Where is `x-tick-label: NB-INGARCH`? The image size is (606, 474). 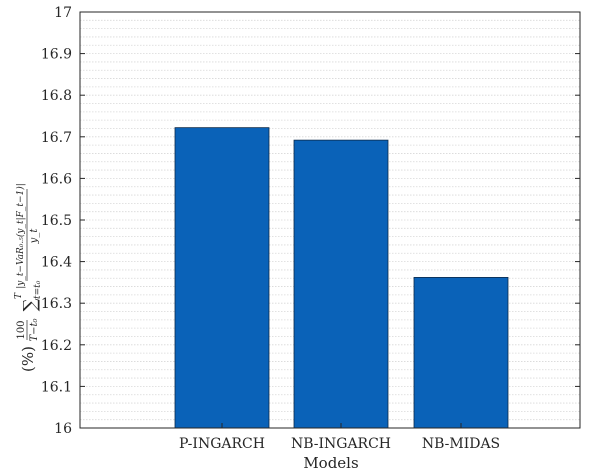
x-tick-label: NB-INGARCH is located at coordinates (341, 444).